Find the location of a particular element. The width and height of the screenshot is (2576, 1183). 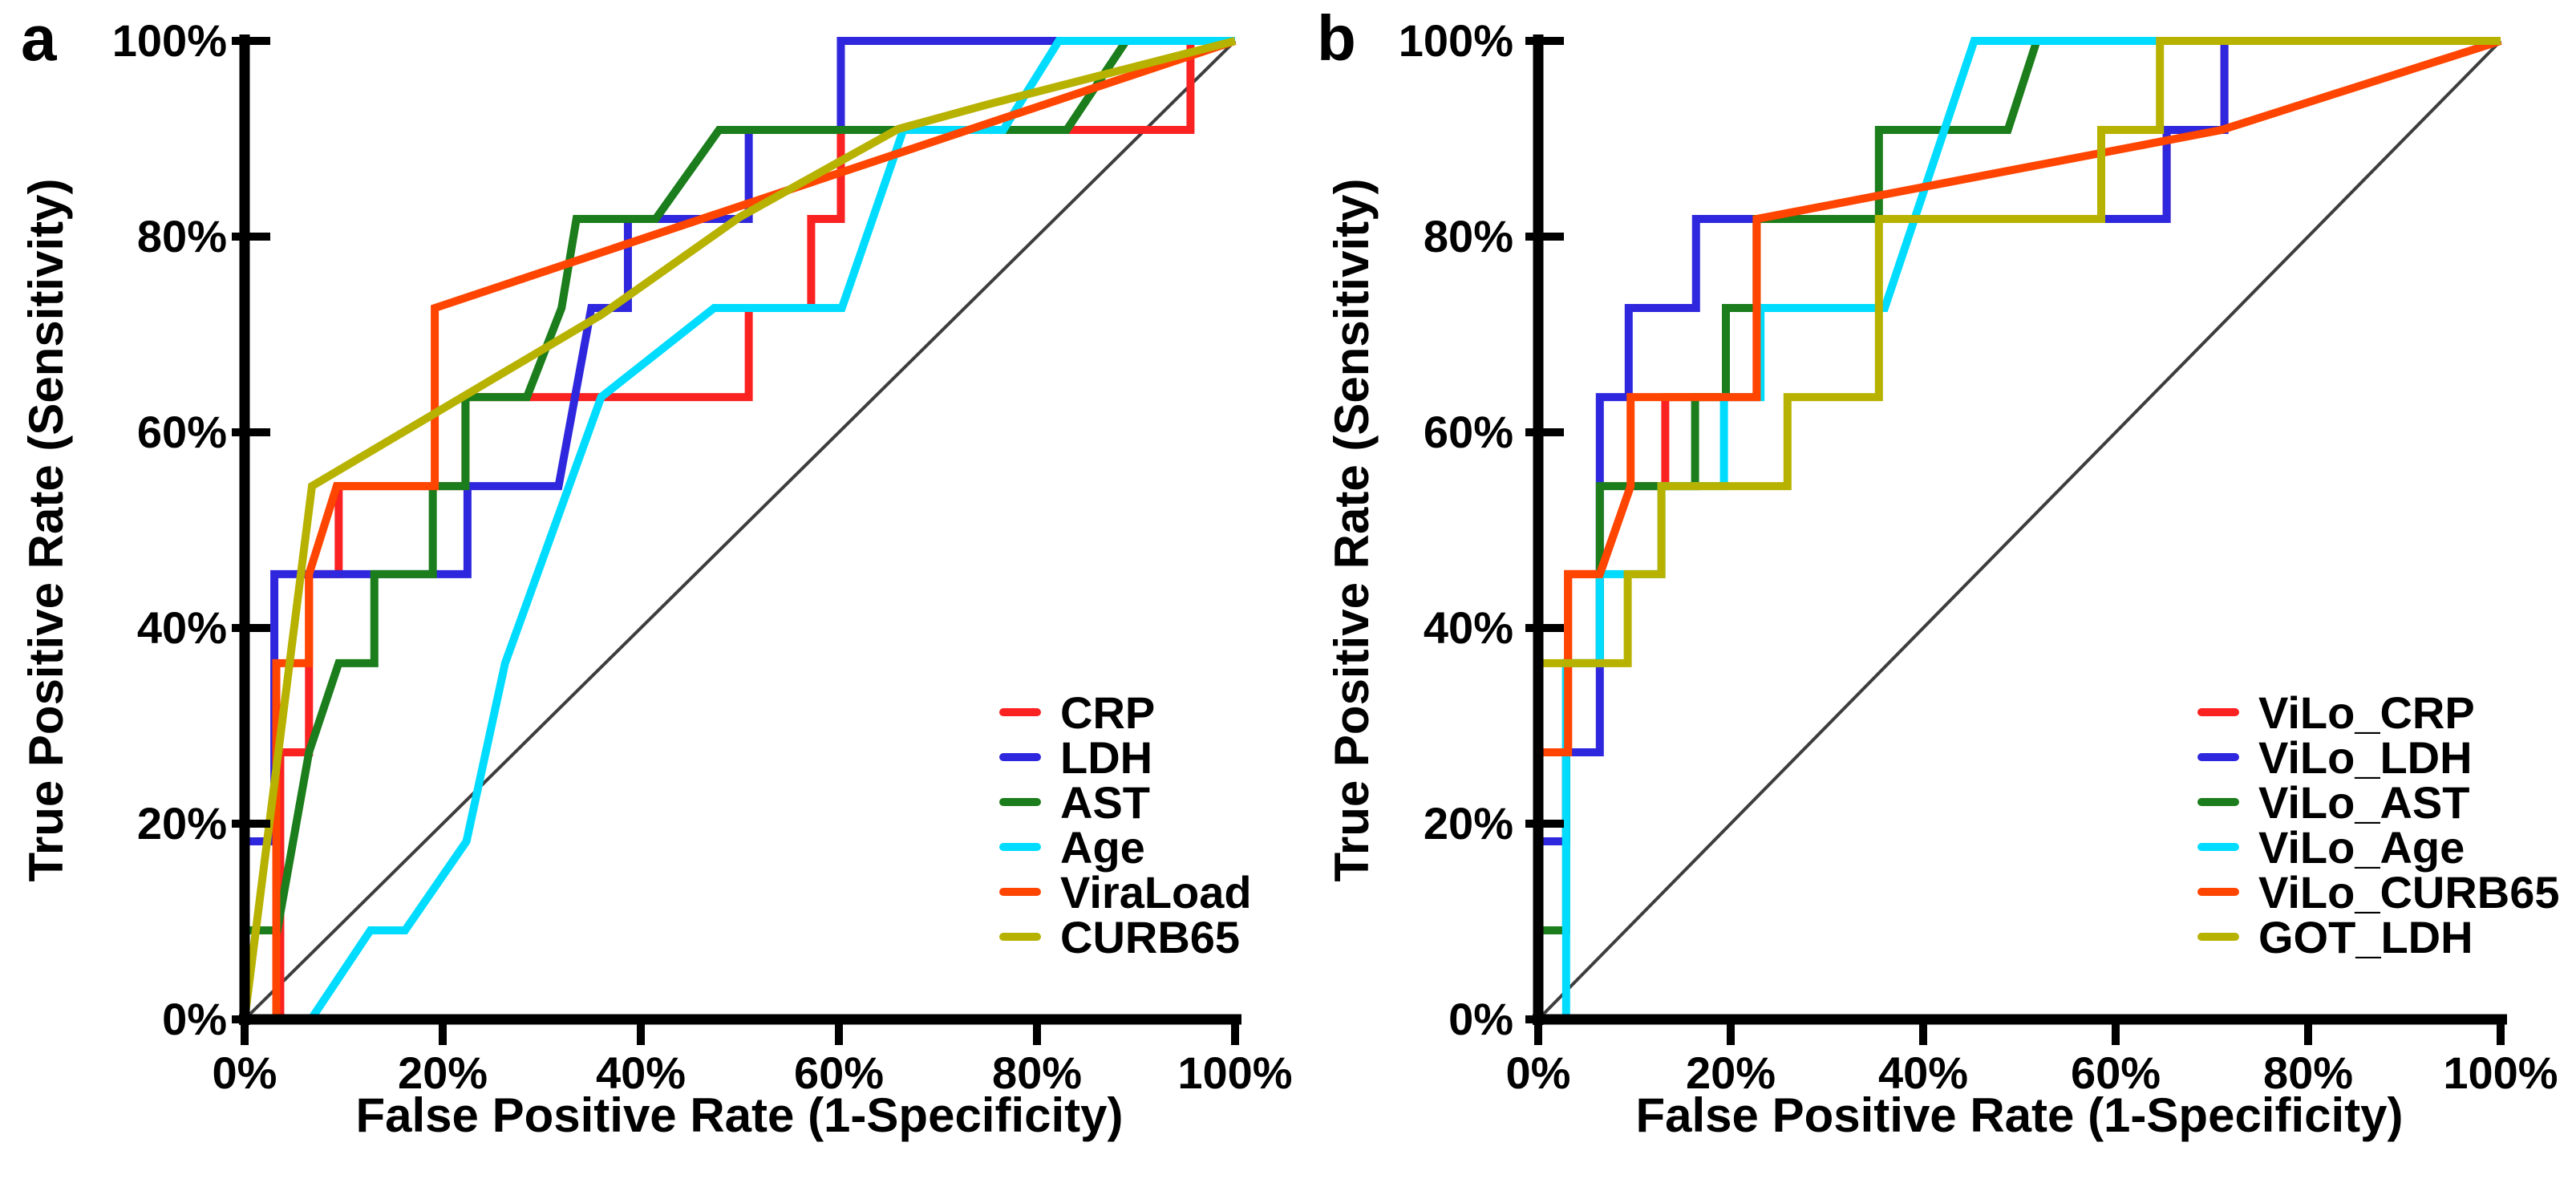

legend-item-ast: AST is located at coordinates (1125, 802).